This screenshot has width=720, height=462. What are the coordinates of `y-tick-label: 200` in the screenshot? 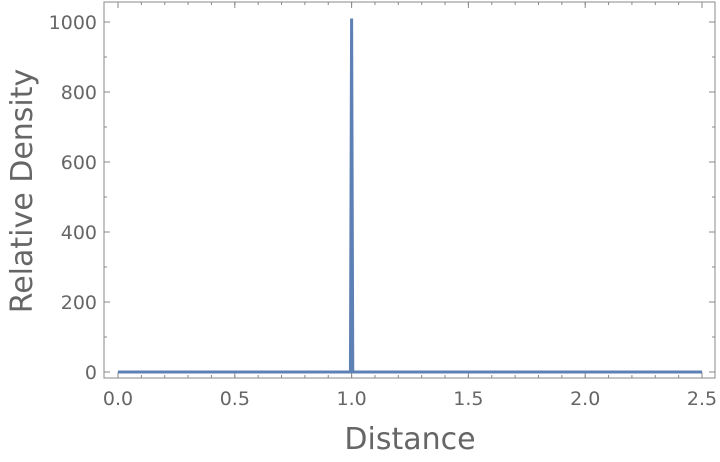 It's located at (79, 303).